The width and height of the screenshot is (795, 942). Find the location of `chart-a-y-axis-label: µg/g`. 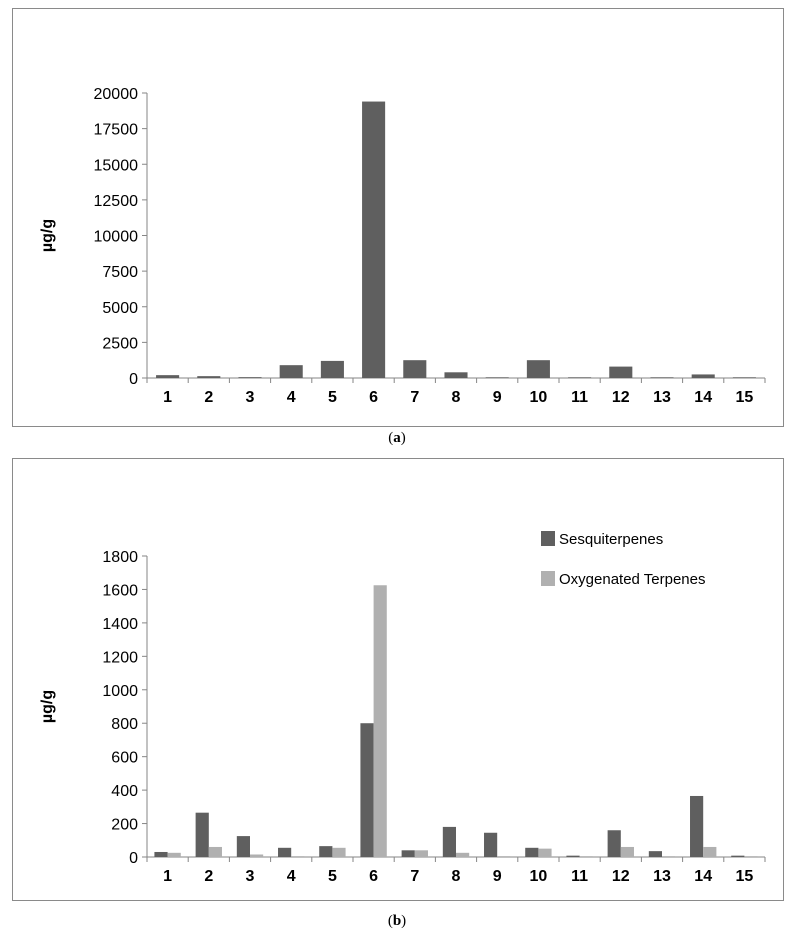

chart-a-y-axis-label: µg/g is located at coordinates (47, 235).